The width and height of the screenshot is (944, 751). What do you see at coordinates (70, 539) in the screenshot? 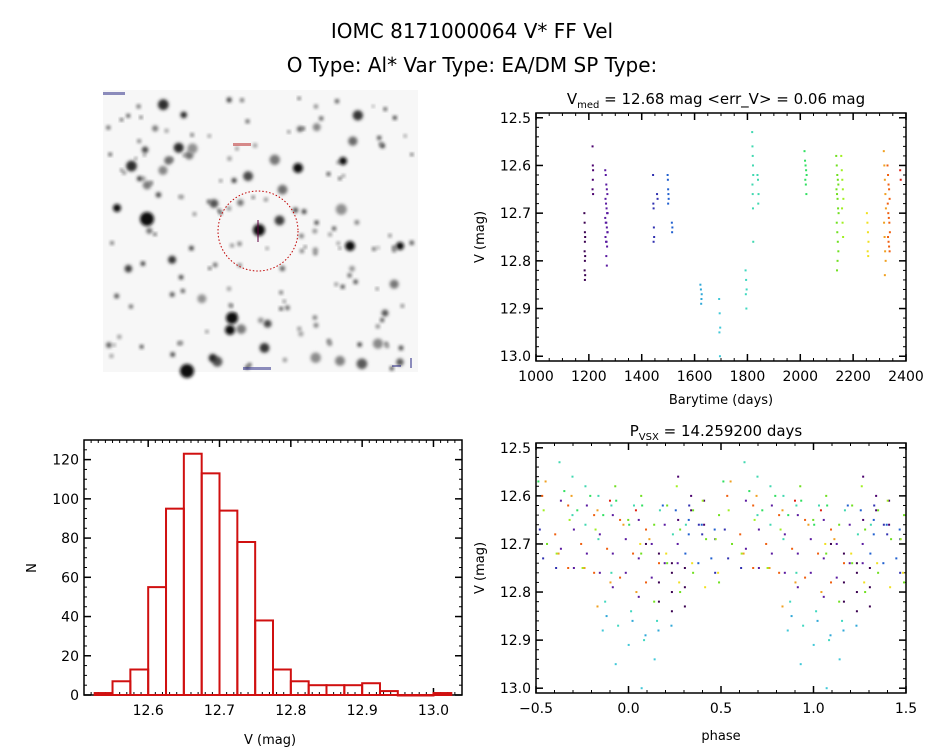
I see `y-tick-label: 80` at bounding box center [70, 539].